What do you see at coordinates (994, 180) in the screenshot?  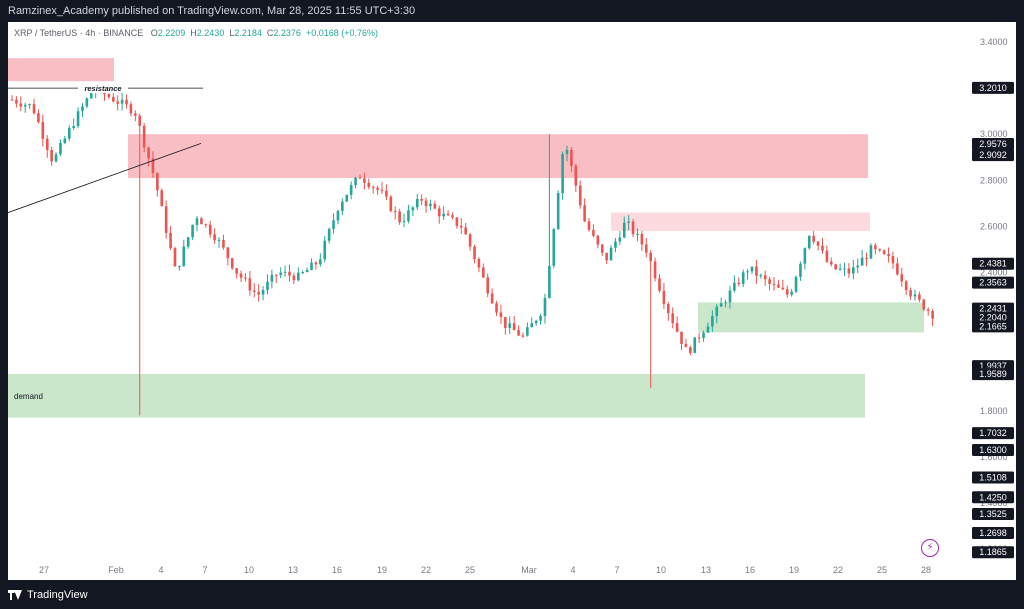 I see `y-tick-label-3: 2.8000` at bounding box center [994, 180].